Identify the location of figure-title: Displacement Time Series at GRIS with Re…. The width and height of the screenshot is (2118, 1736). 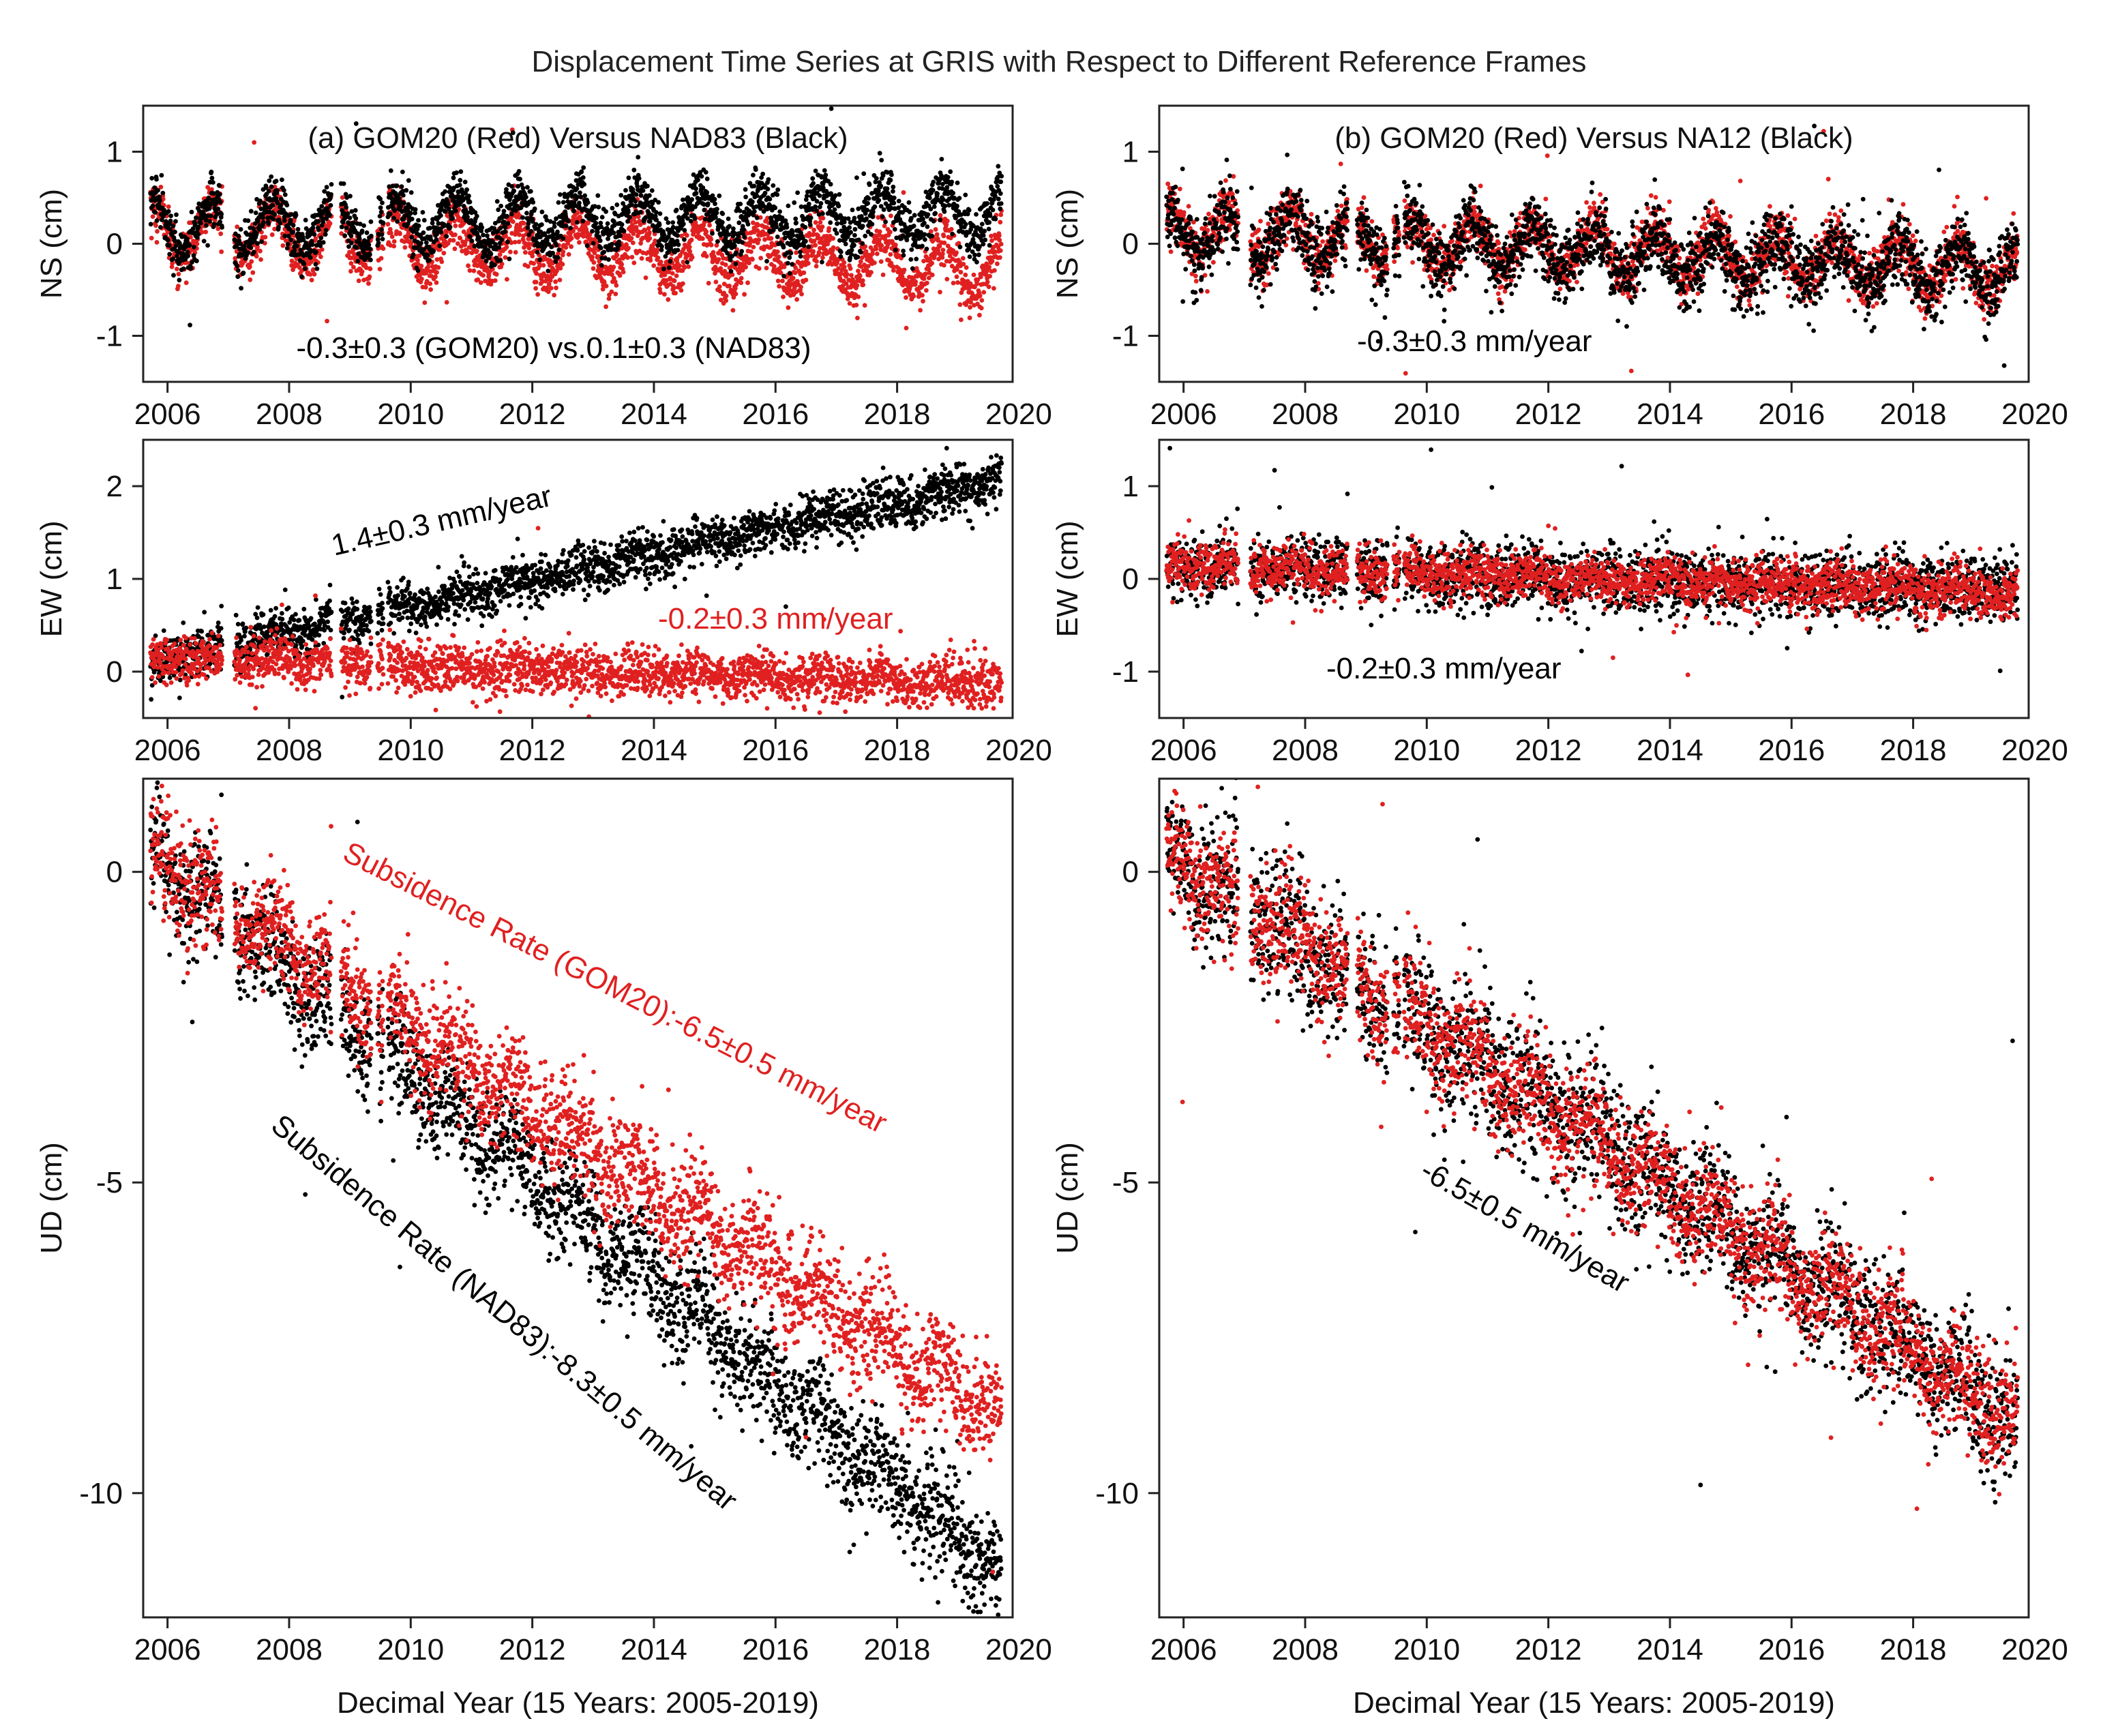
(1058, 62).